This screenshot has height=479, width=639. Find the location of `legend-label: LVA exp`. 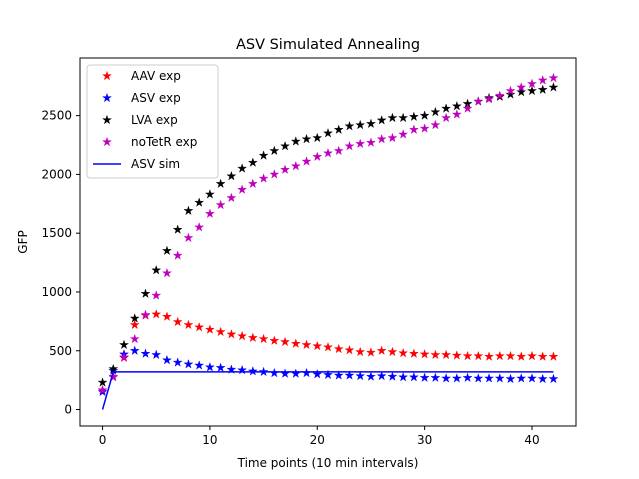

legend-label: LVA exp is located at coordinates (154, 120).